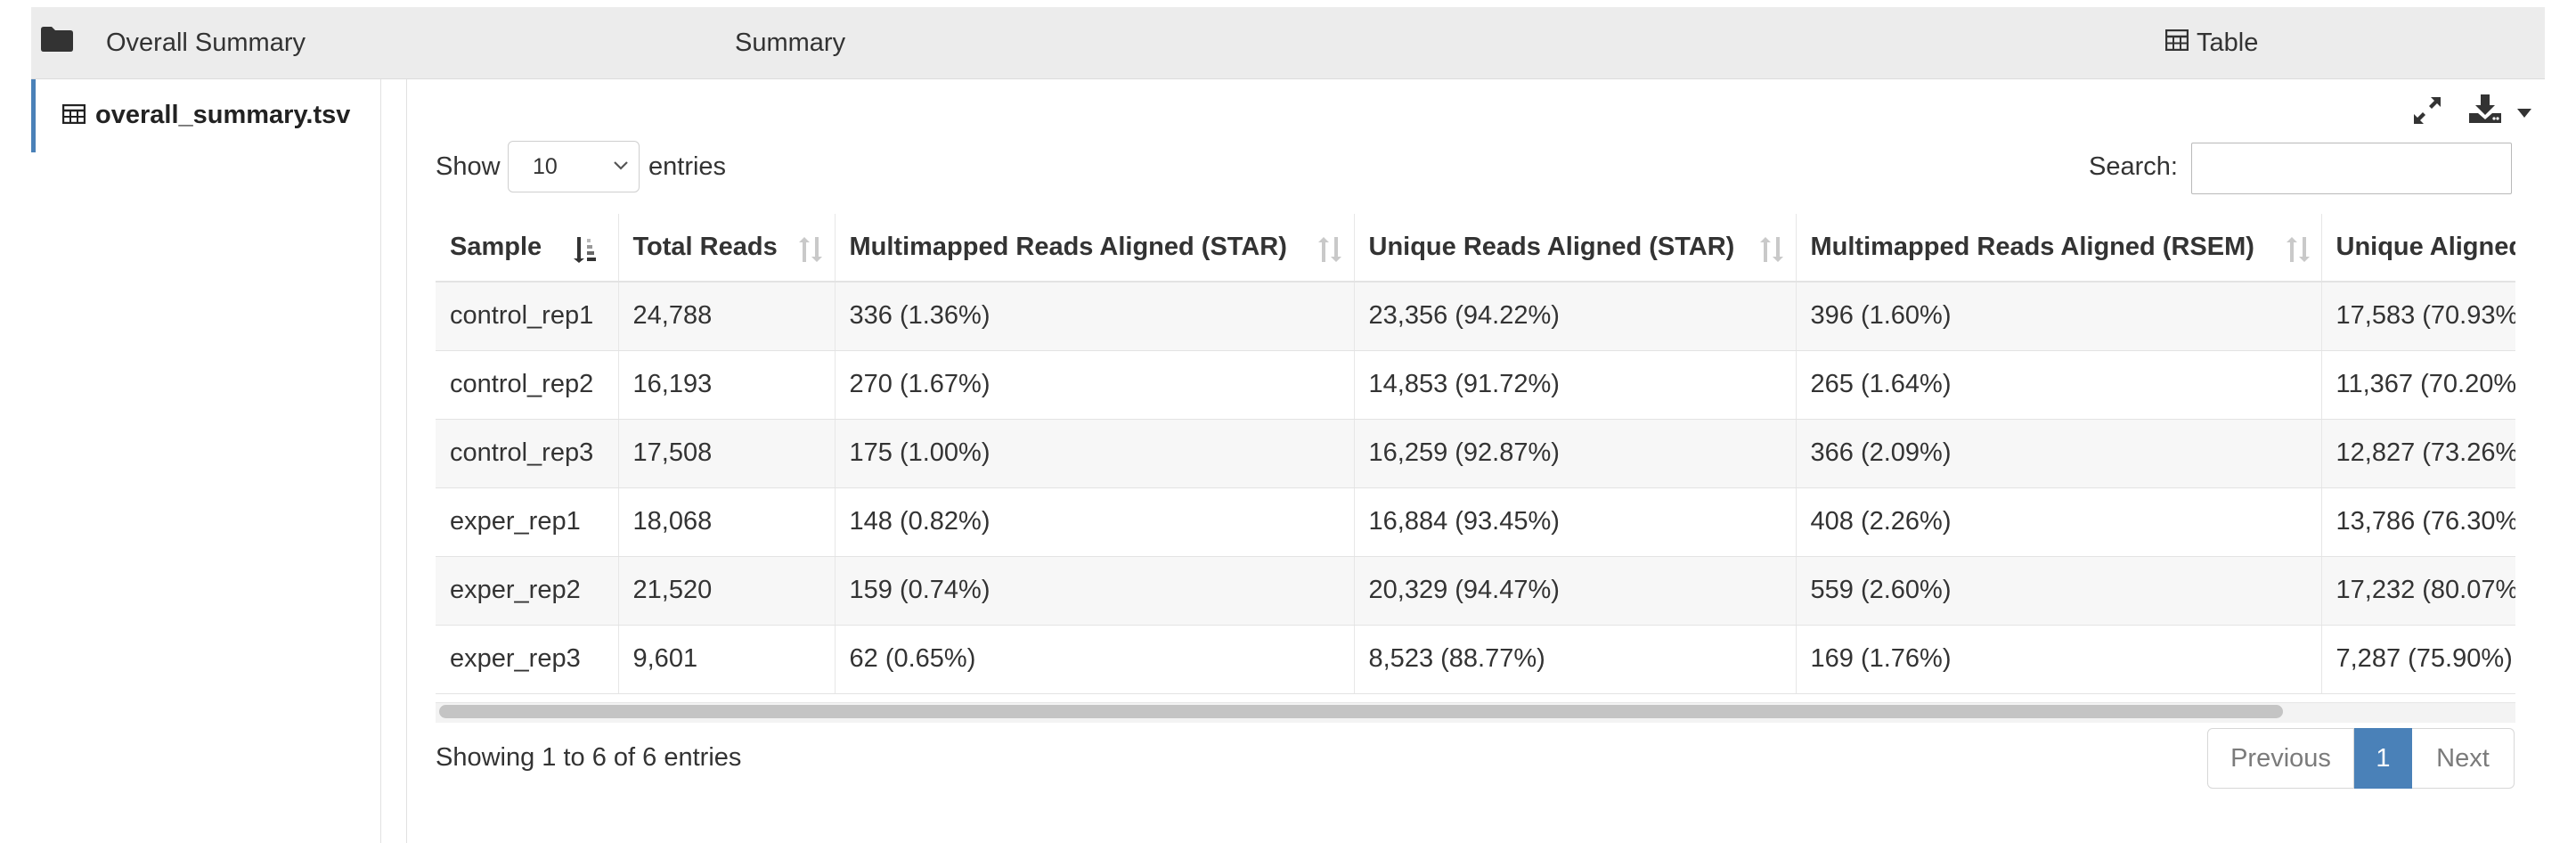  What do you see at coordinates (727, 316) in the screenshot?
I see `cell-total-reads: 24,788` at bounding box center [727, 316].